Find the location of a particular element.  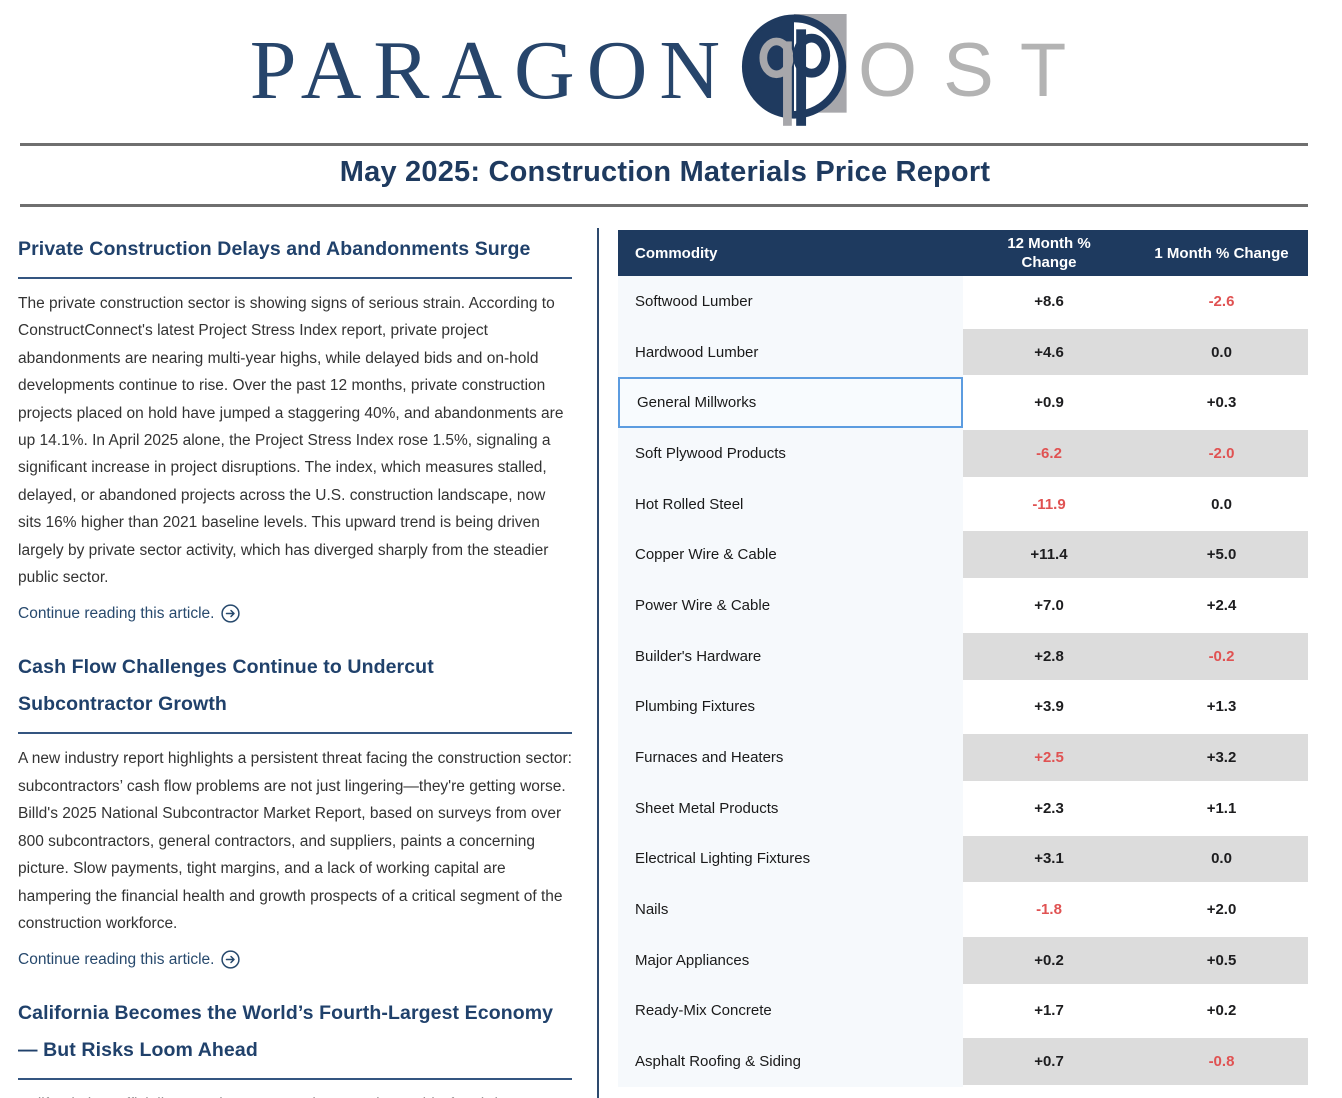

commodity-cell: Copper Wire & Cable is located at coordinates (790, 555).